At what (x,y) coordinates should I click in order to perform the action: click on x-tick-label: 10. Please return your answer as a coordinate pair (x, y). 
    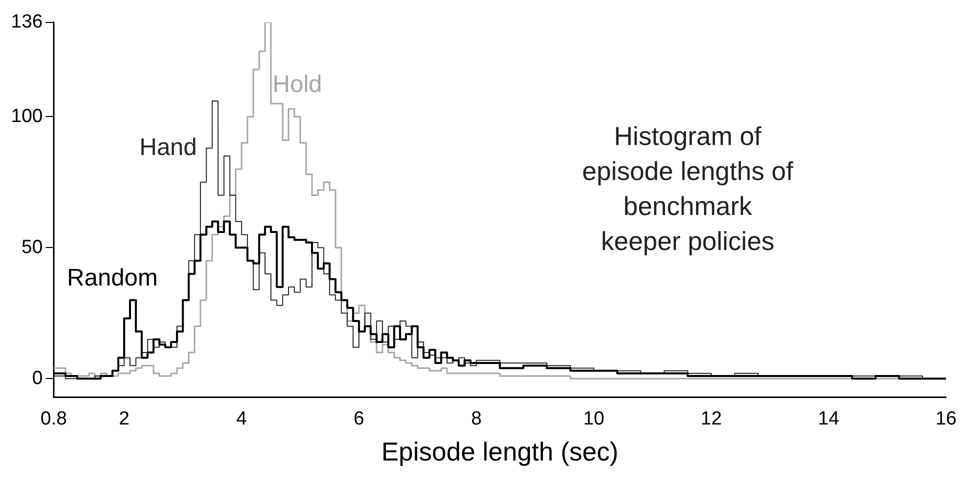
    Looking at the image, I should click on (593, 419).